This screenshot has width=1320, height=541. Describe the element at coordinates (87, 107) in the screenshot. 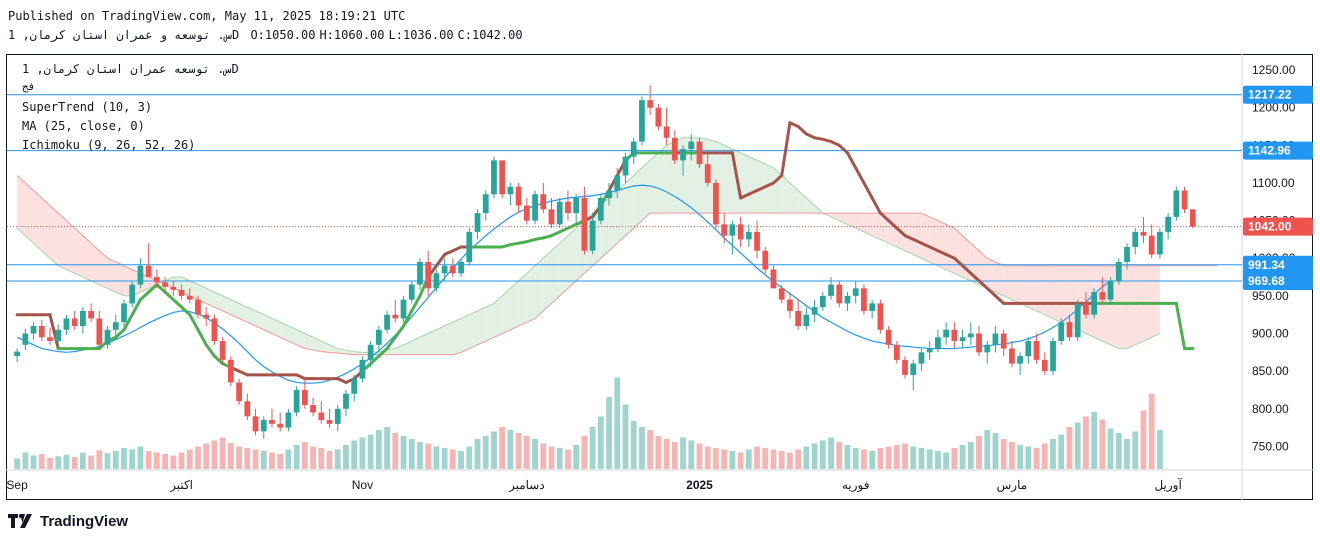

I see `legend-supertrend: SuperTrend (10, 3)` at that location.